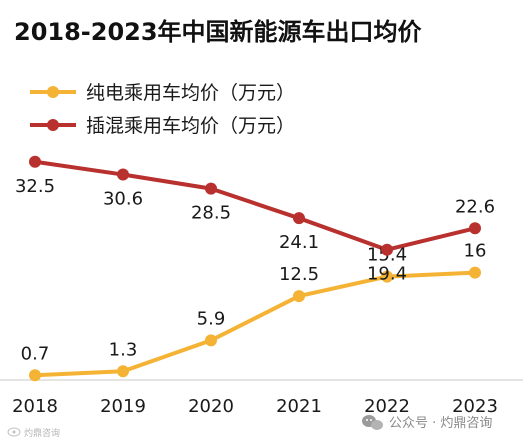 Image resolution: width=523 pixels, height=442 pixels. What do you see at coordinates (211, 213) in the screenshot?
I see `data-label-phev-2020: 28.5` at bounding box center [211, 213].